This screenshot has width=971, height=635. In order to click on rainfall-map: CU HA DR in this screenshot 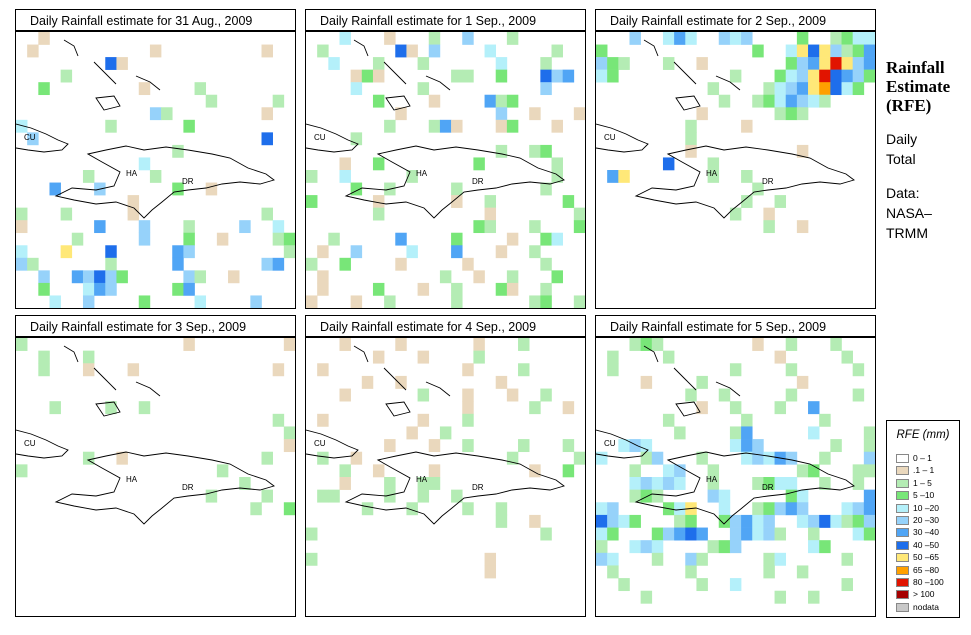, I will do `click(445, 170)`.